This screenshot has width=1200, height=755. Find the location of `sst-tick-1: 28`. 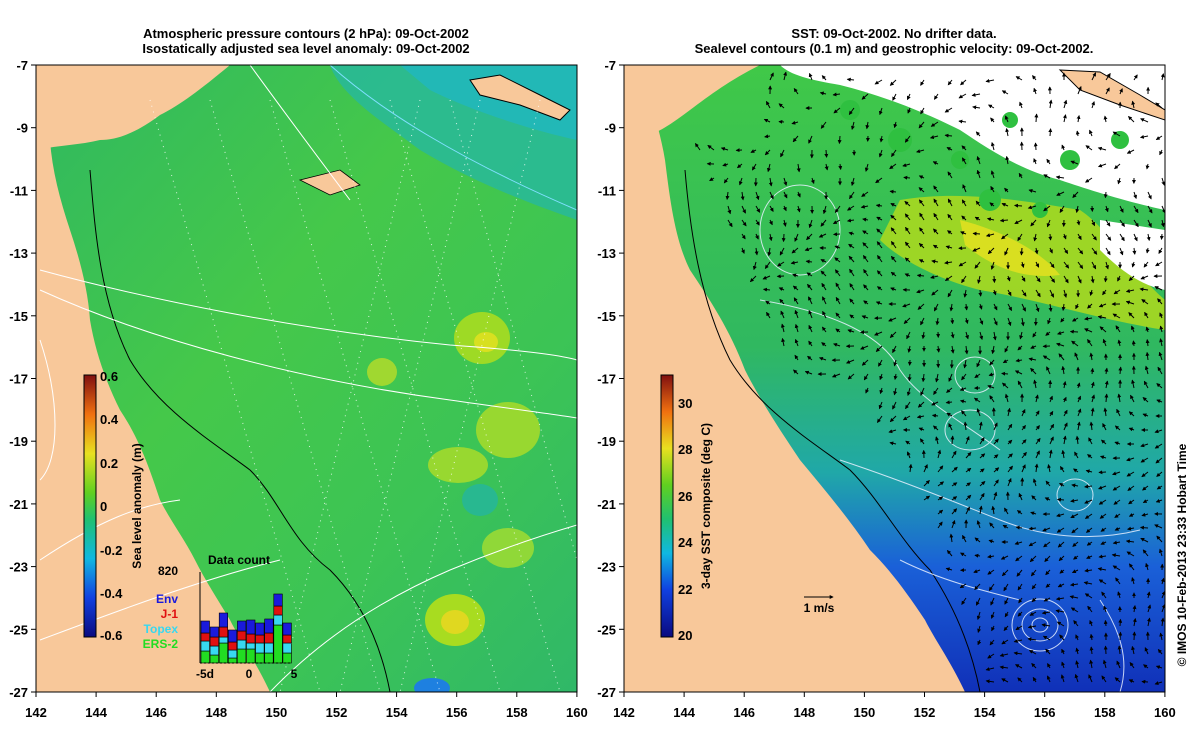

sst-tick-1: 28 is located at coordinates (685, 449).